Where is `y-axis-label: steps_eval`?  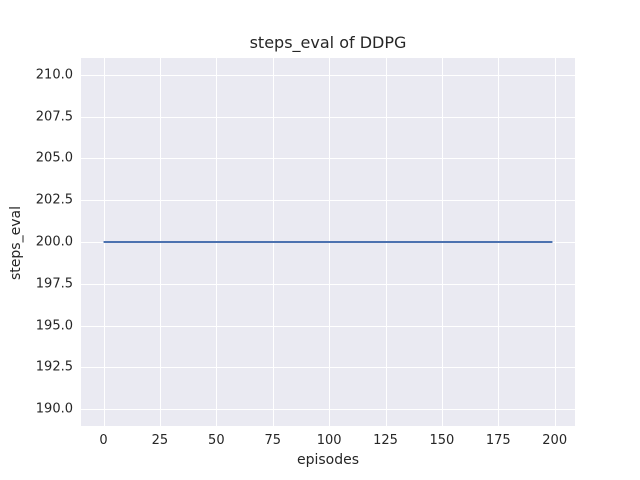
y-axis-label: steps_eval is located at coordinates (16, 243).